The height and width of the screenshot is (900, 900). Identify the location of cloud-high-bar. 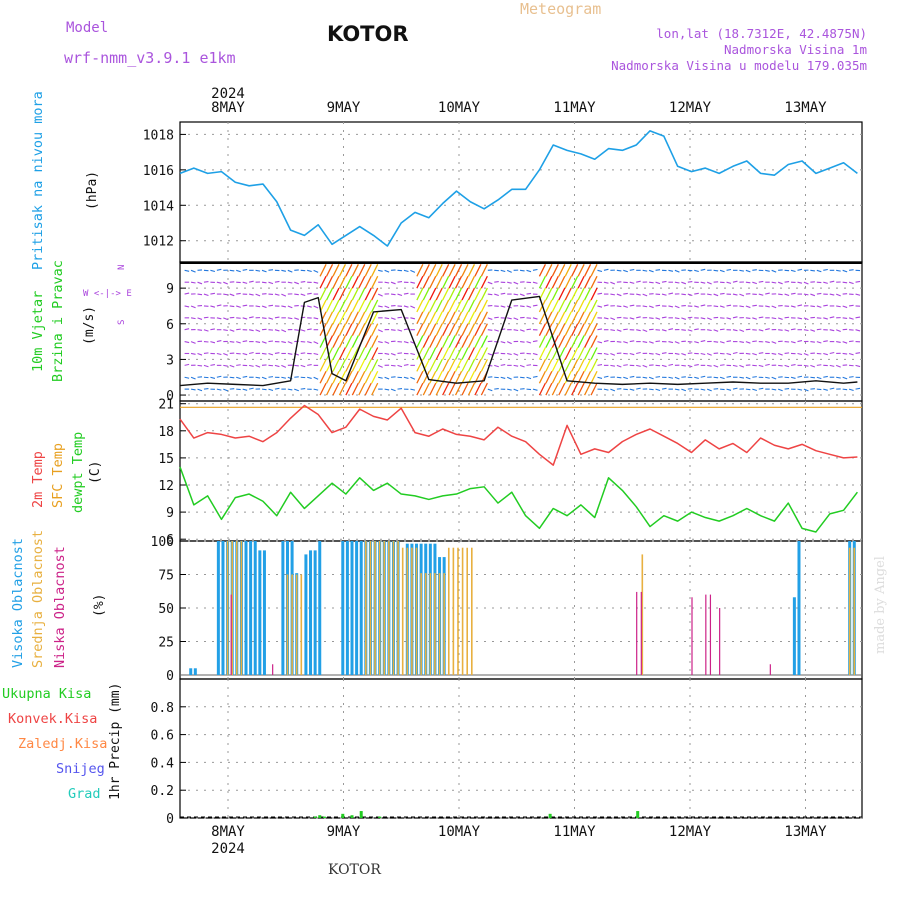
(283, 608).